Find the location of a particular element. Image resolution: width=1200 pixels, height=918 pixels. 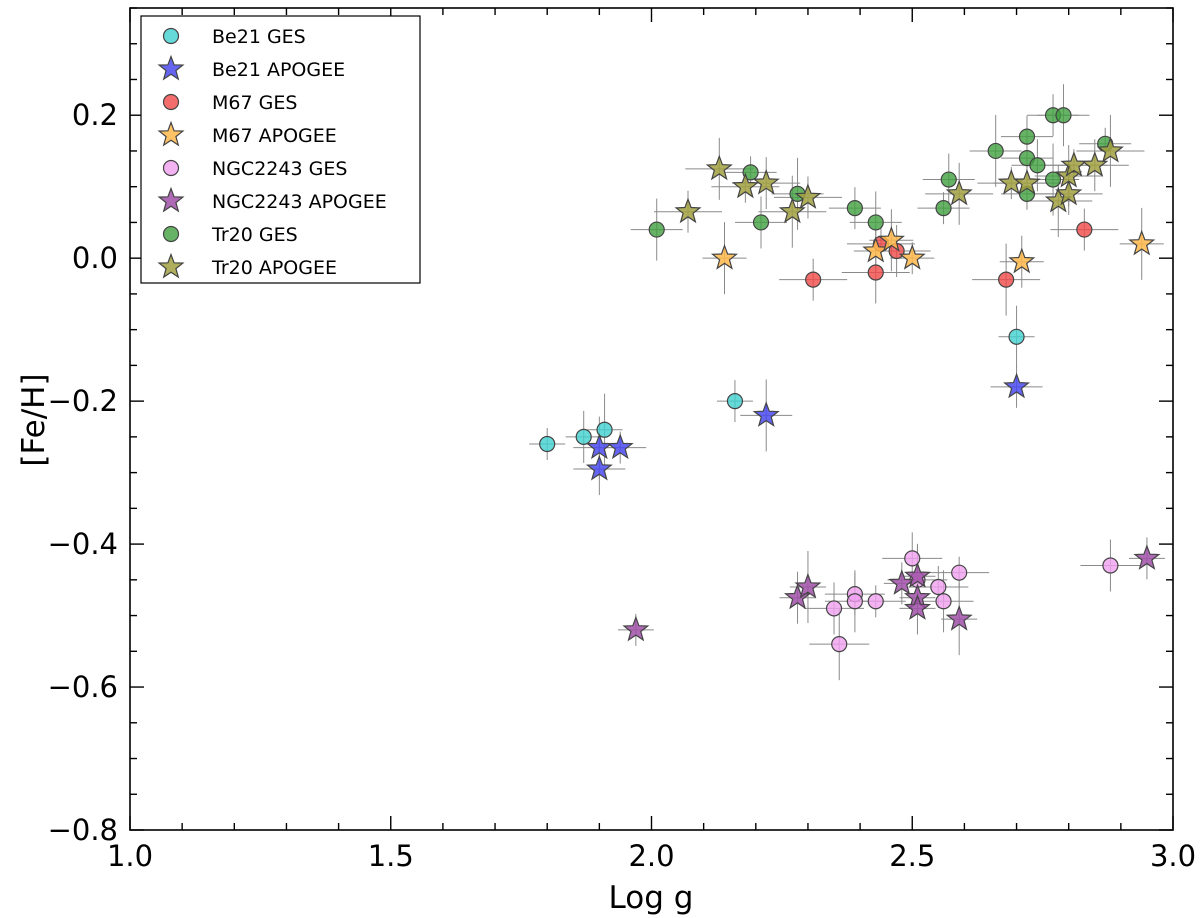

legend-marker-ngc2243-apogee is located at coordinates (171, 199).